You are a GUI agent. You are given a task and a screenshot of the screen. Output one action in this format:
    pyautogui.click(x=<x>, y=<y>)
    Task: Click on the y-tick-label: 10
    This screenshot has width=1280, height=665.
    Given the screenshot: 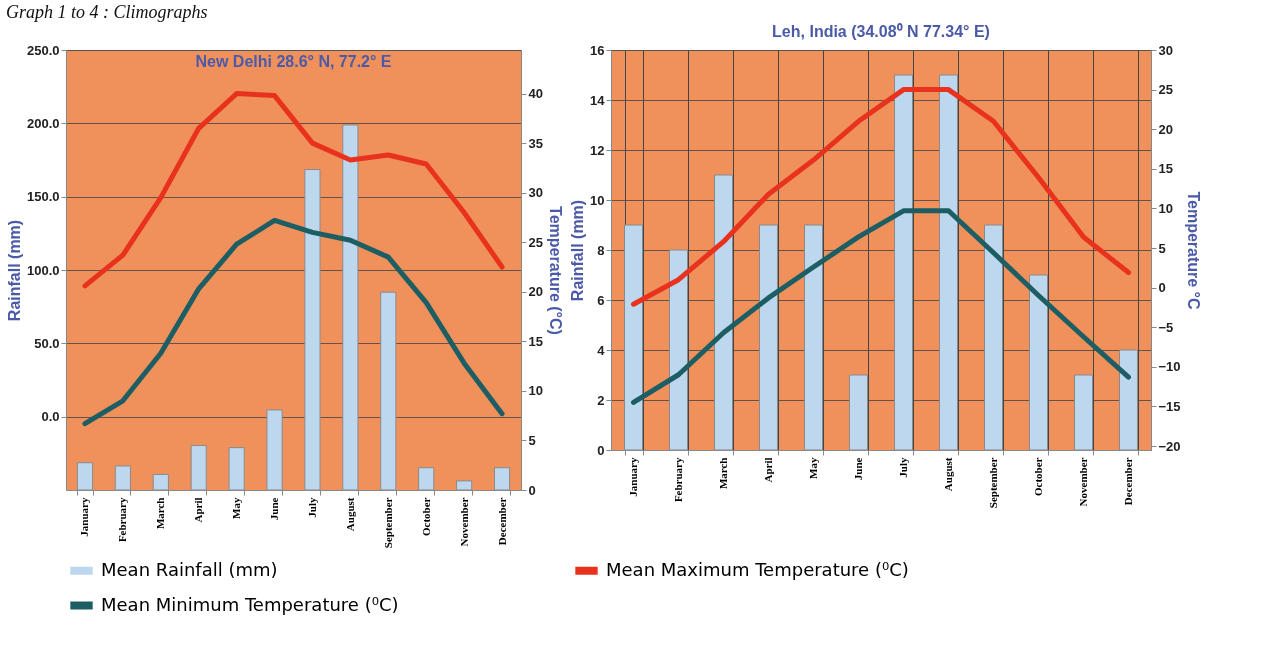 What is the action you would take?
    pyautogui.click(x=597, y=200)
    